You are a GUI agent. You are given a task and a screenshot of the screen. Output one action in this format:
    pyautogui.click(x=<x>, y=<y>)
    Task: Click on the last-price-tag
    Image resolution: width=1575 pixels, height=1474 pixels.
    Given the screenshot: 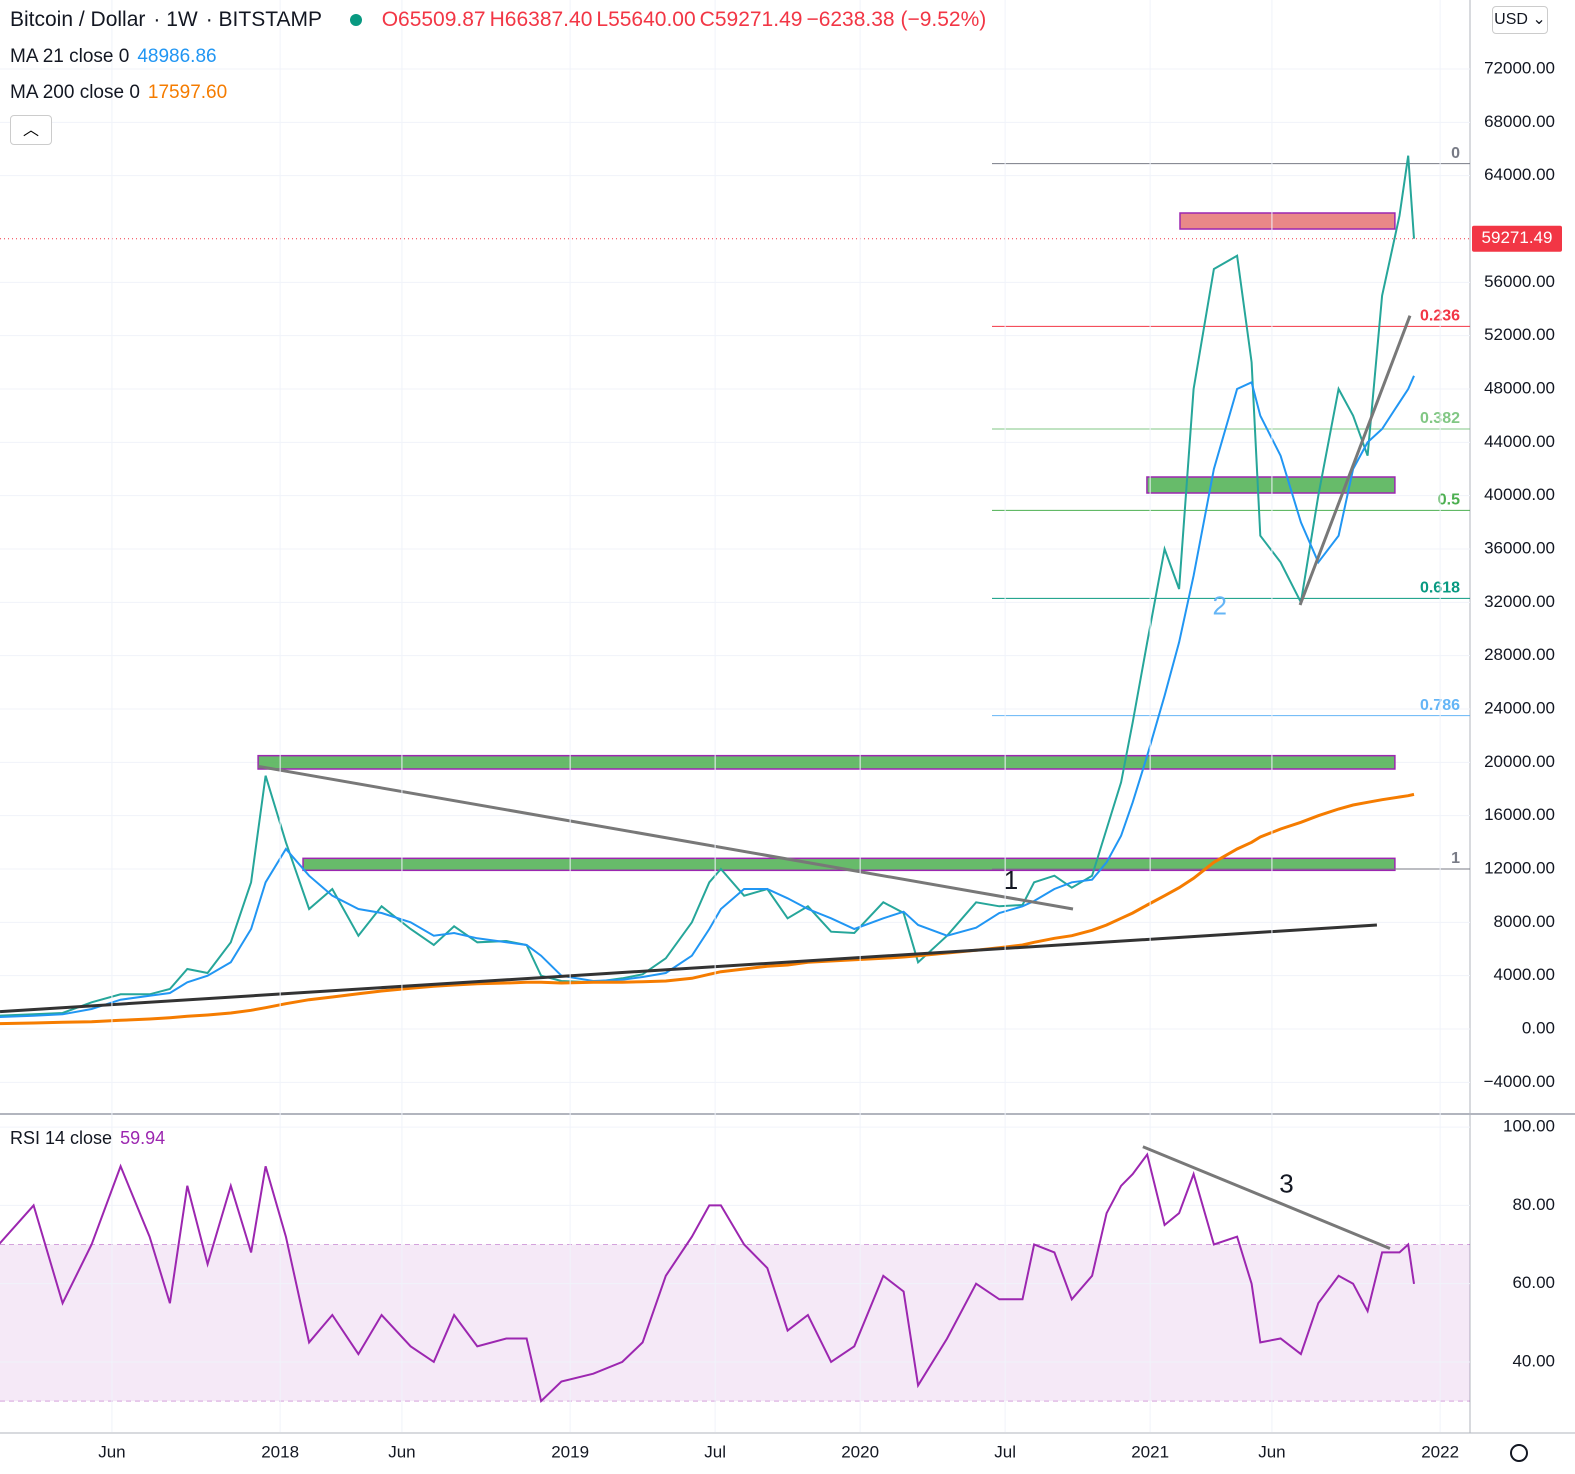 What is the action you would take?
    pyautogui.click(x=1517, y=238)
    